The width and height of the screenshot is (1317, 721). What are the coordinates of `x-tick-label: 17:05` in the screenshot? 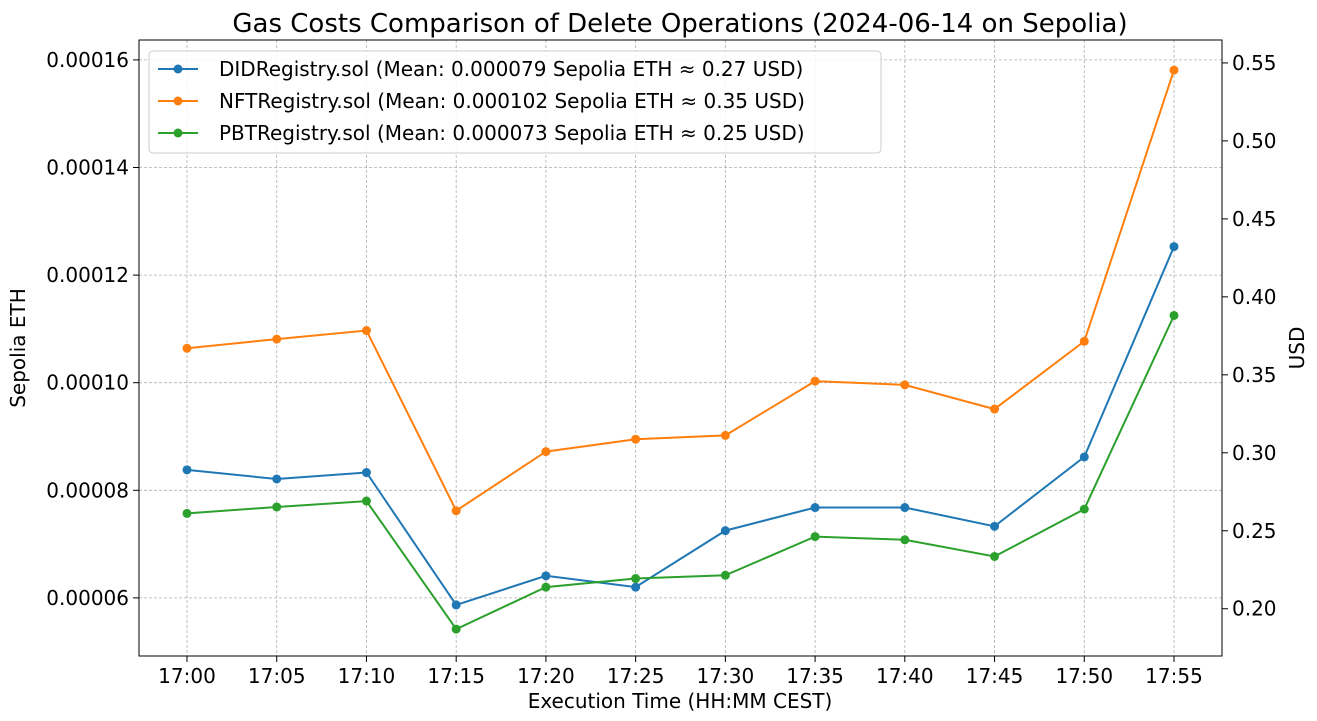 It's located at (277, 676).